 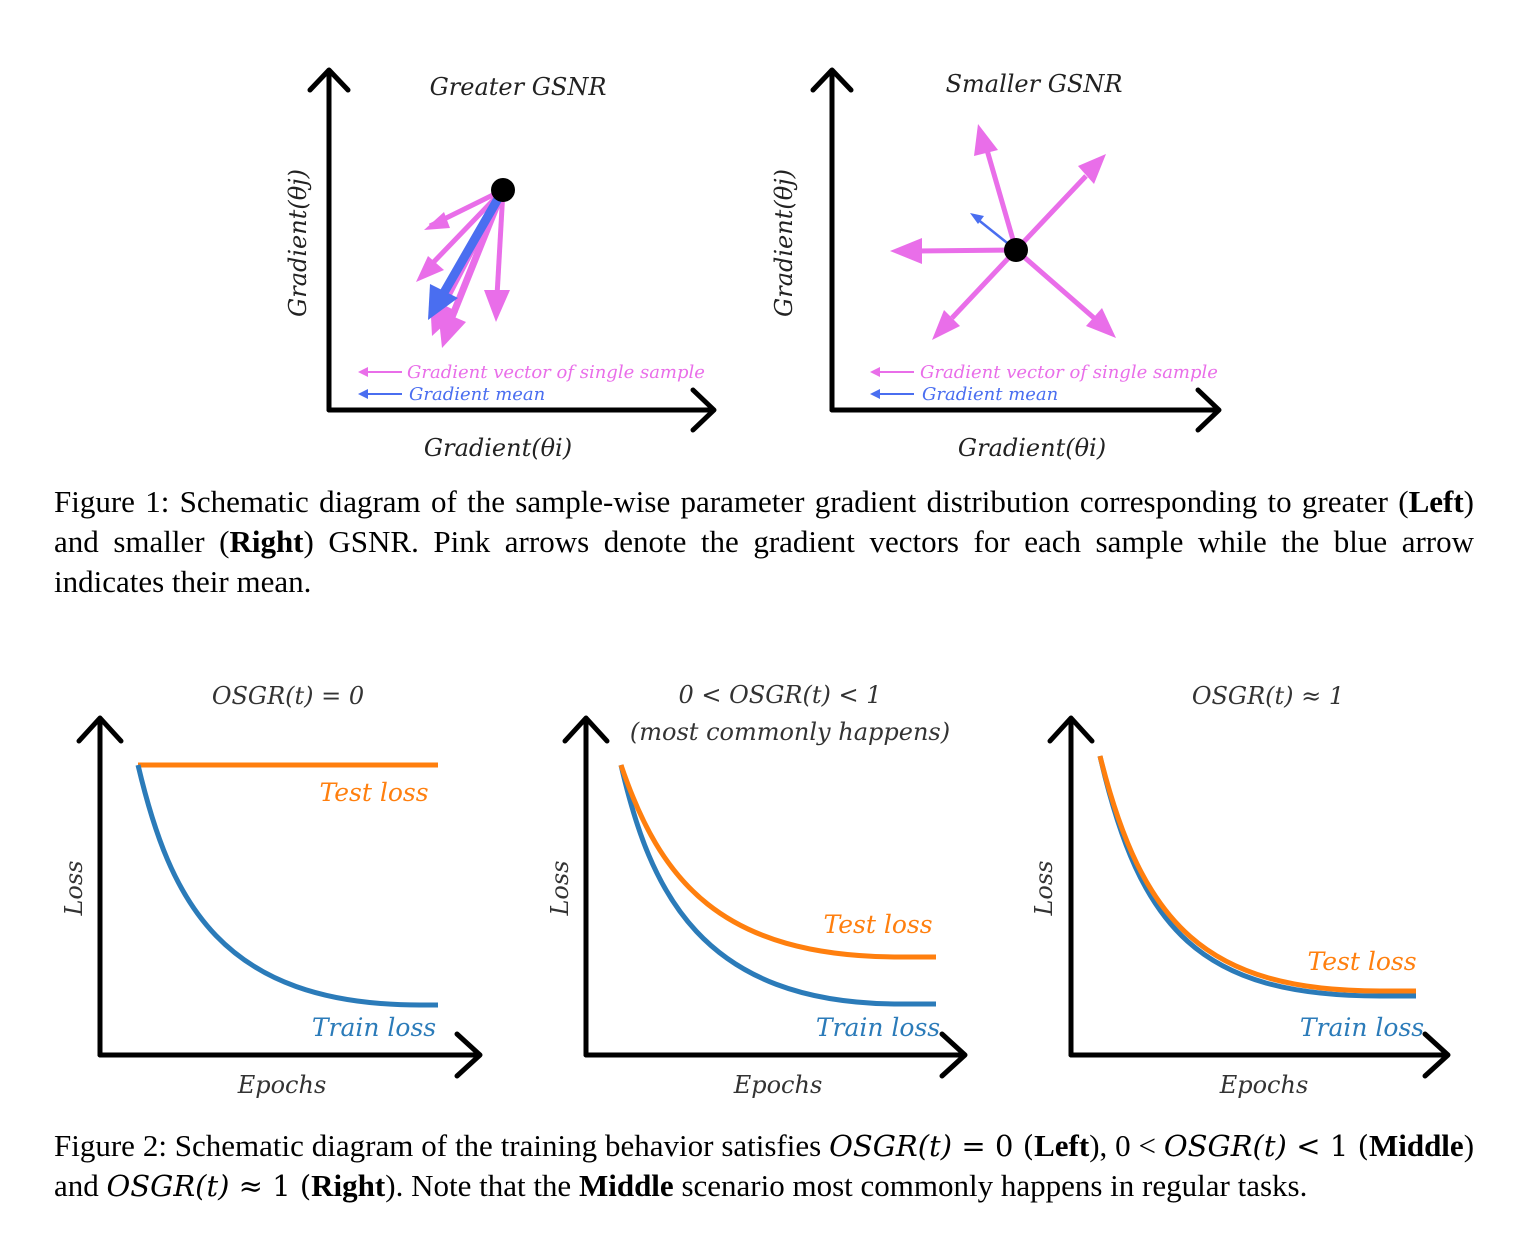 I want to click on fig1-left-title: Greater GSNR, so click(x=518, y=87).